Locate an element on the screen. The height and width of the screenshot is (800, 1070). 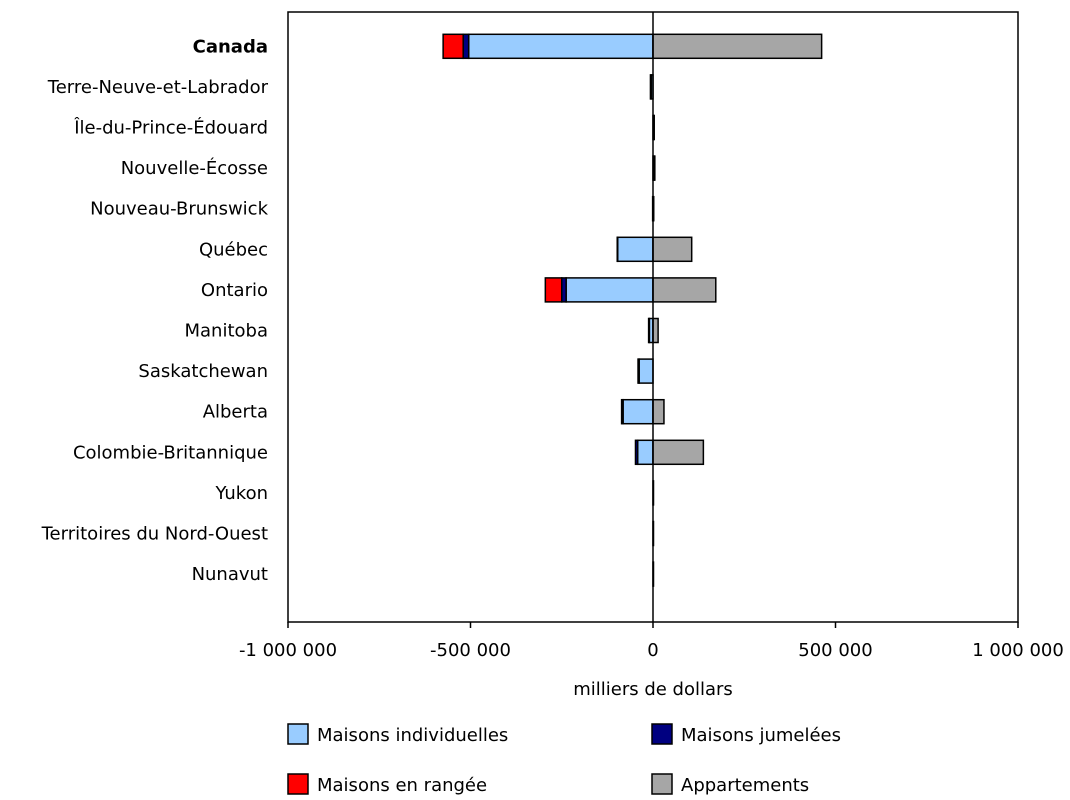
x-tick-label: 500 000 is located at coordinates (835, 650).